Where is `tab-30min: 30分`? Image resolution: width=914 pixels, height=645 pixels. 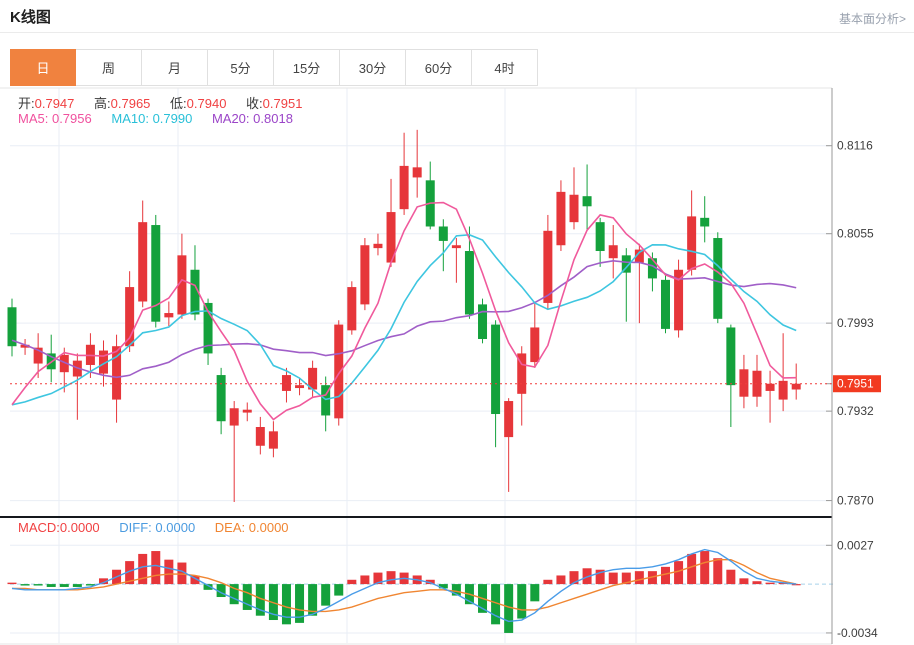
tab-30min: 30分 is located at coordinates (373, 67).